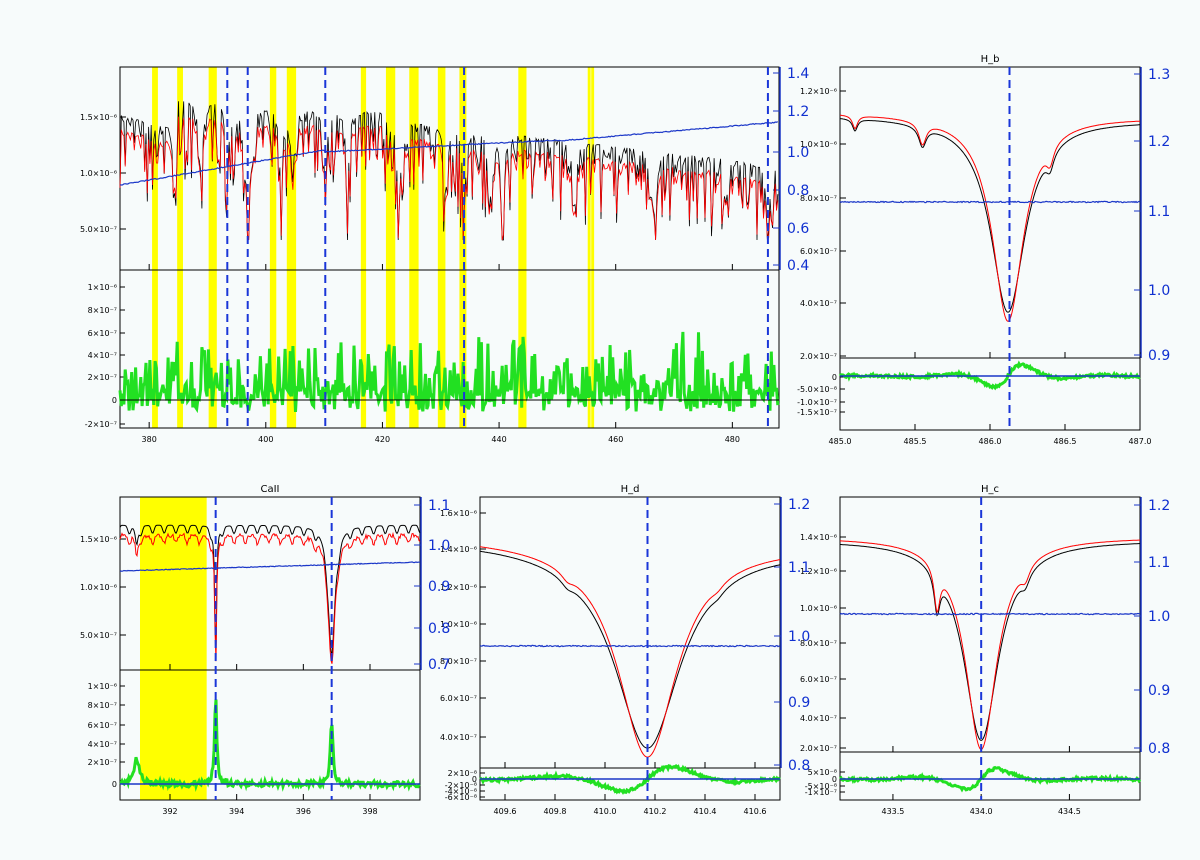 The image size is (1200, 860). What do you see at coordinates (1159, 691) in the screenshot?
I see `panel-h-gamma-ratio-tick-label-1: 0.9` at bounding box center [1159, 691].